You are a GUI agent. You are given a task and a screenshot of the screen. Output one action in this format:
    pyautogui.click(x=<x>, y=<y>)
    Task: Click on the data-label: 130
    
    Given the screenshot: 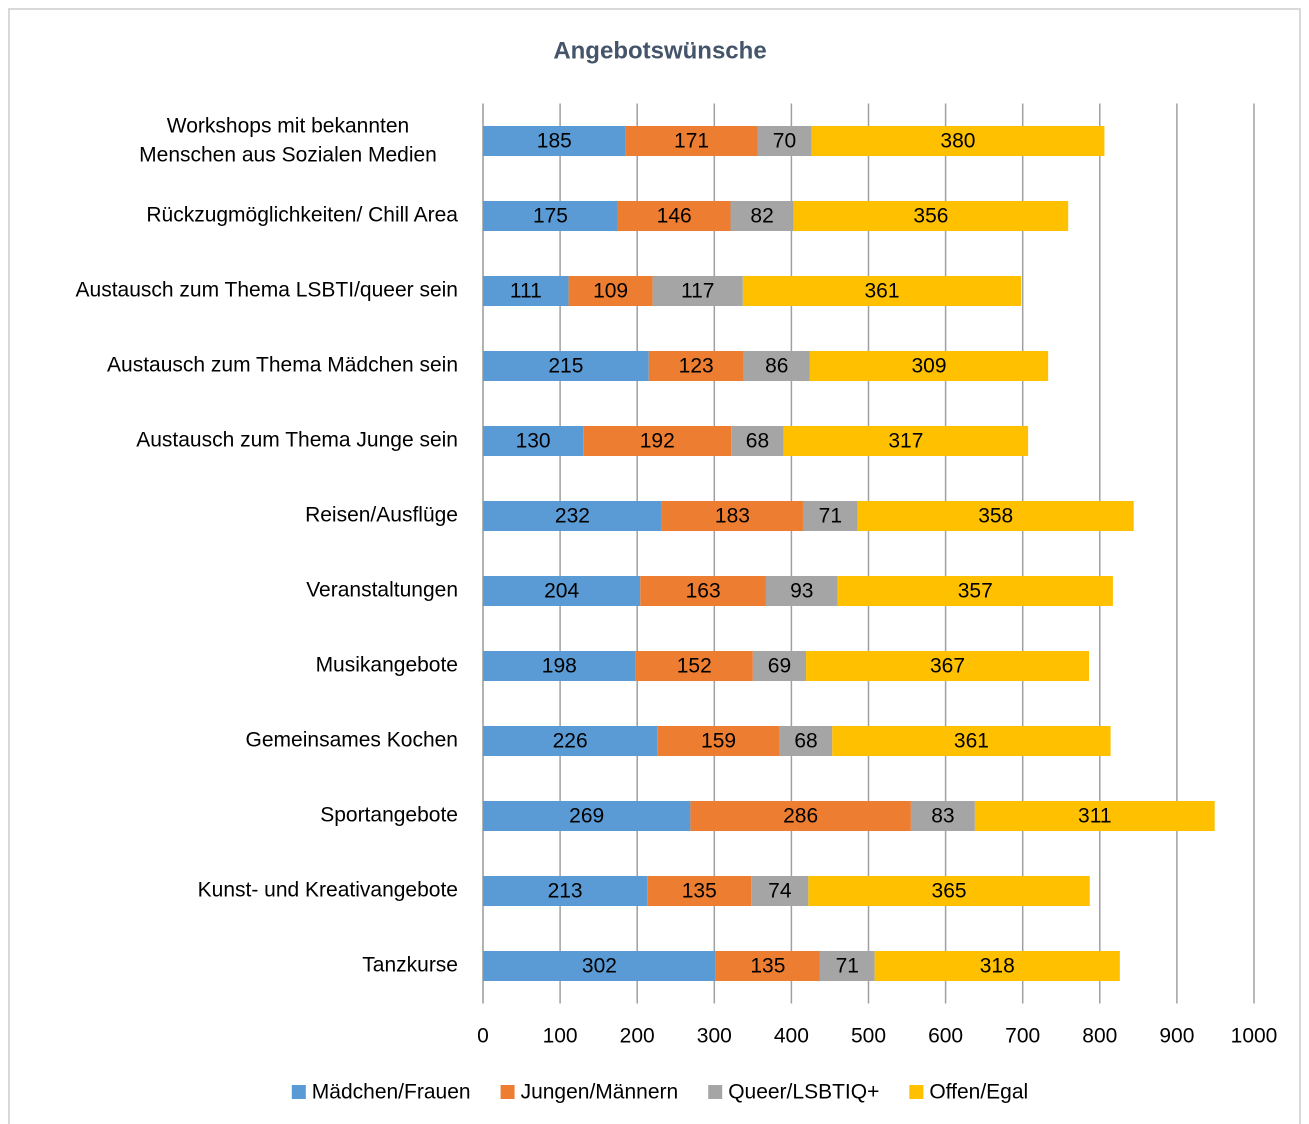 What is the action you would take?
    pyautogui.click(x=533, y=441)
    